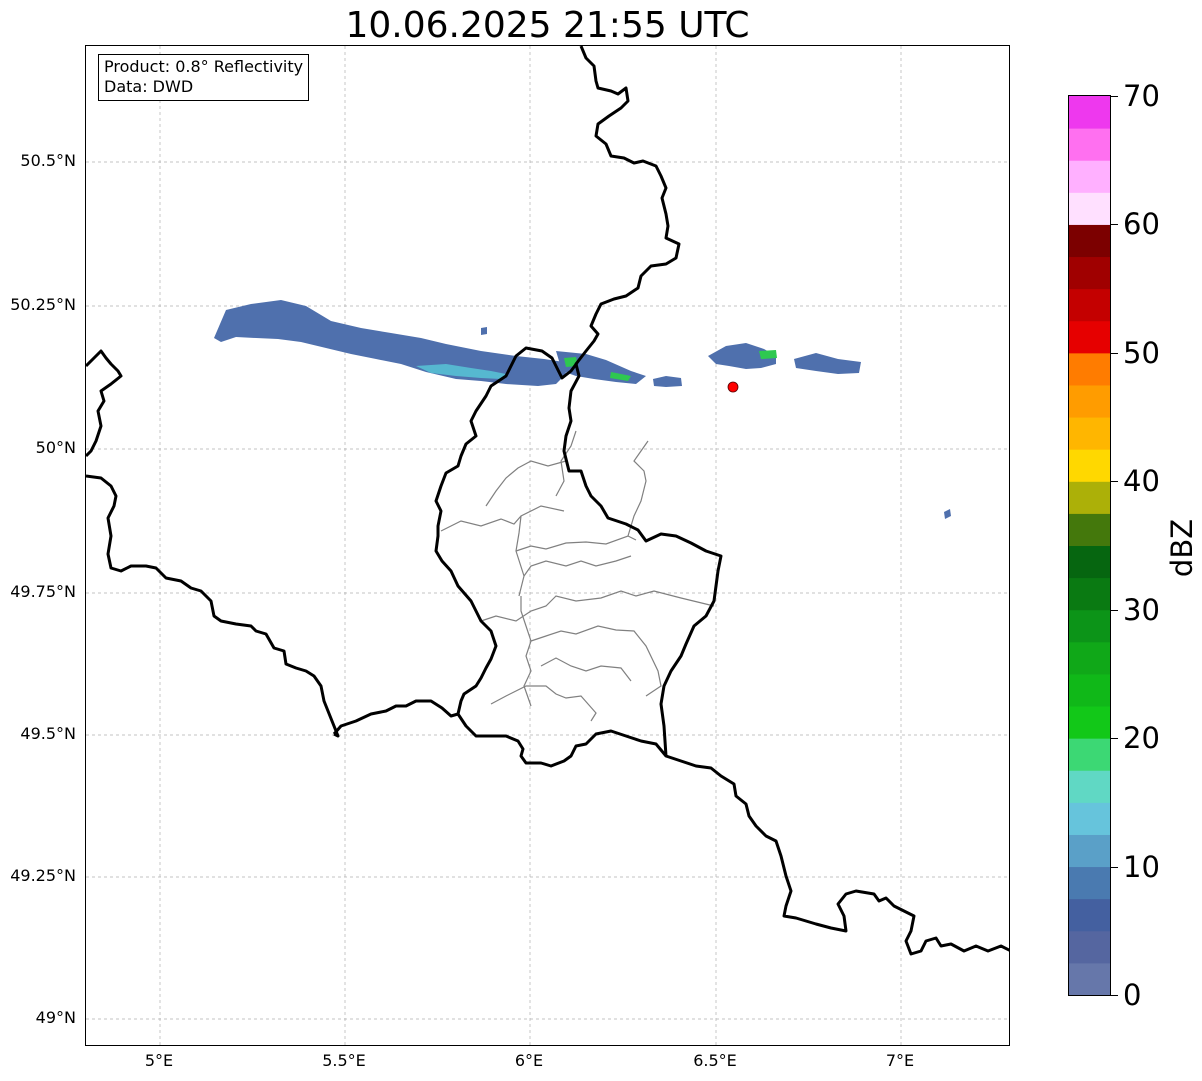  I want to click on echo-band-east-small, so click(667, 381).